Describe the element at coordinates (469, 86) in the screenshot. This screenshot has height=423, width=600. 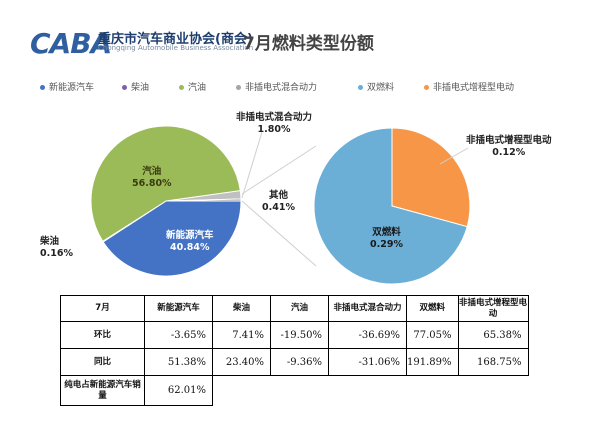
I see `legend-item-non-plugin-erev: 非插电式增程型电动` at that location.